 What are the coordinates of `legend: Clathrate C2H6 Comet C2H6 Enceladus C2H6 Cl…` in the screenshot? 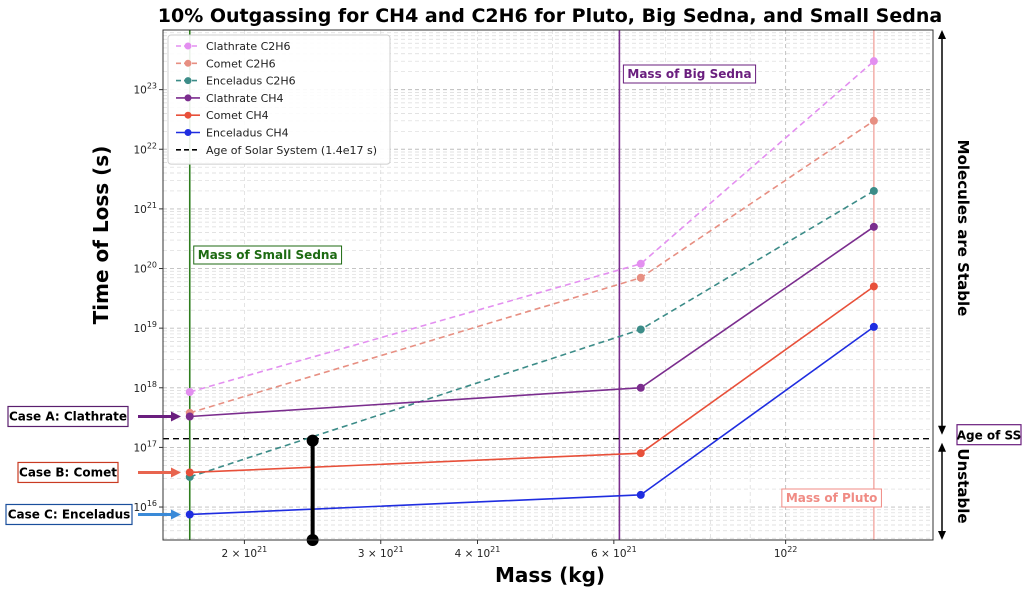 It's located at (279, 99).